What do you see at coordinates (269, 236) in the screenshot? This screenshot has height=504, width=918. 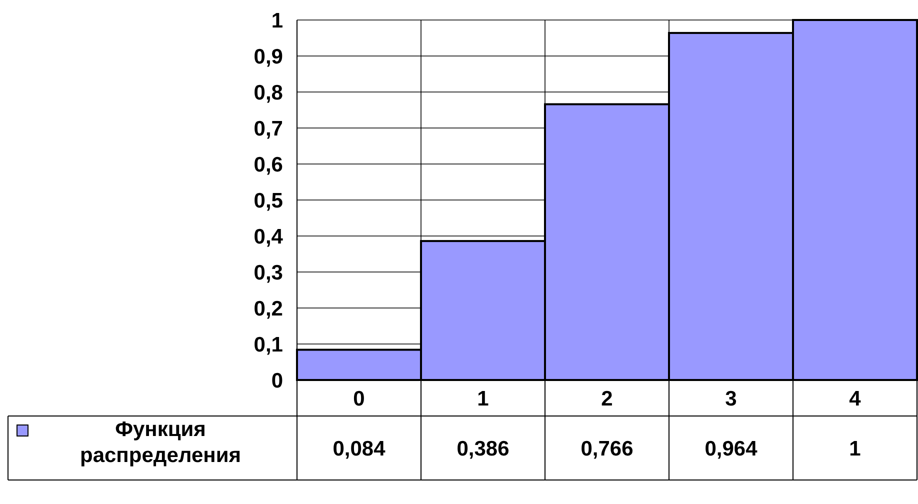 I see `y-tick-label: 0,4` at bounding box center [269, 236].